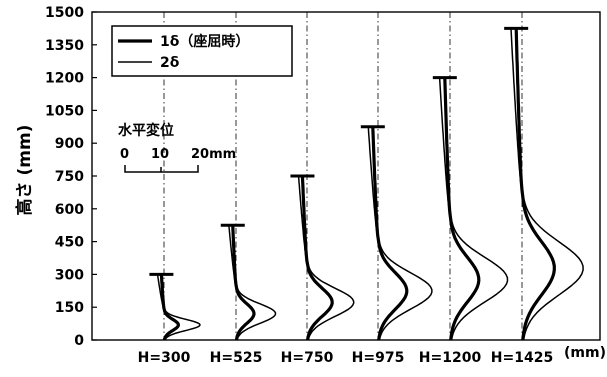 This screenshot has height=377, width=607. Describe the element at coordinates (522, 358) in the screenshot. I see `x-category-label-5: H=1425` at that location.